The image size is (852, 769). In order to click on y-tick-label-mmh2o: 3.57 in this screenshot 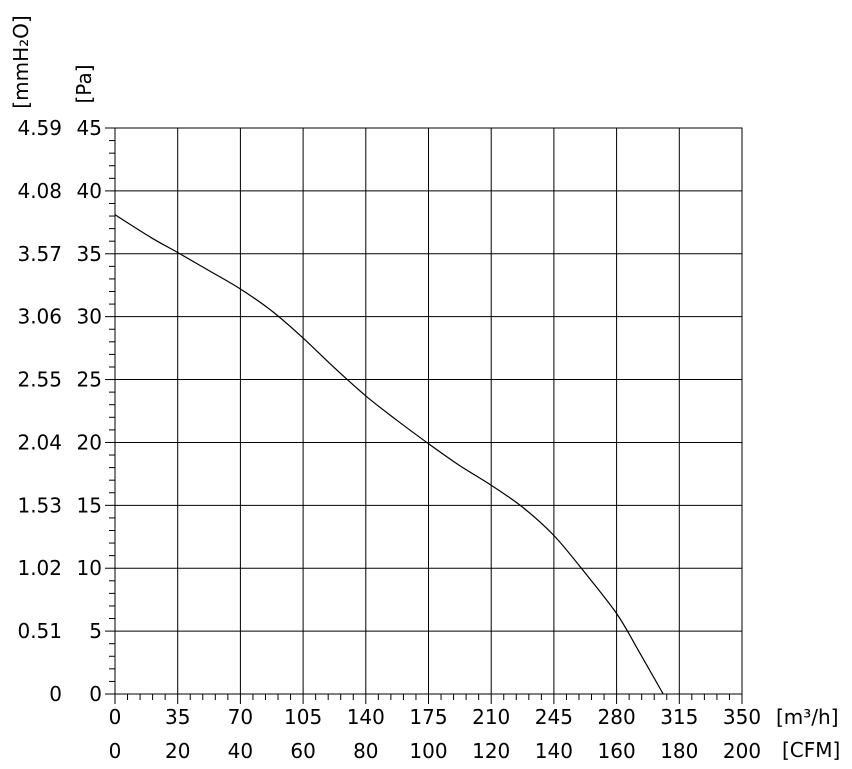, I will do `click(39, 254)`.